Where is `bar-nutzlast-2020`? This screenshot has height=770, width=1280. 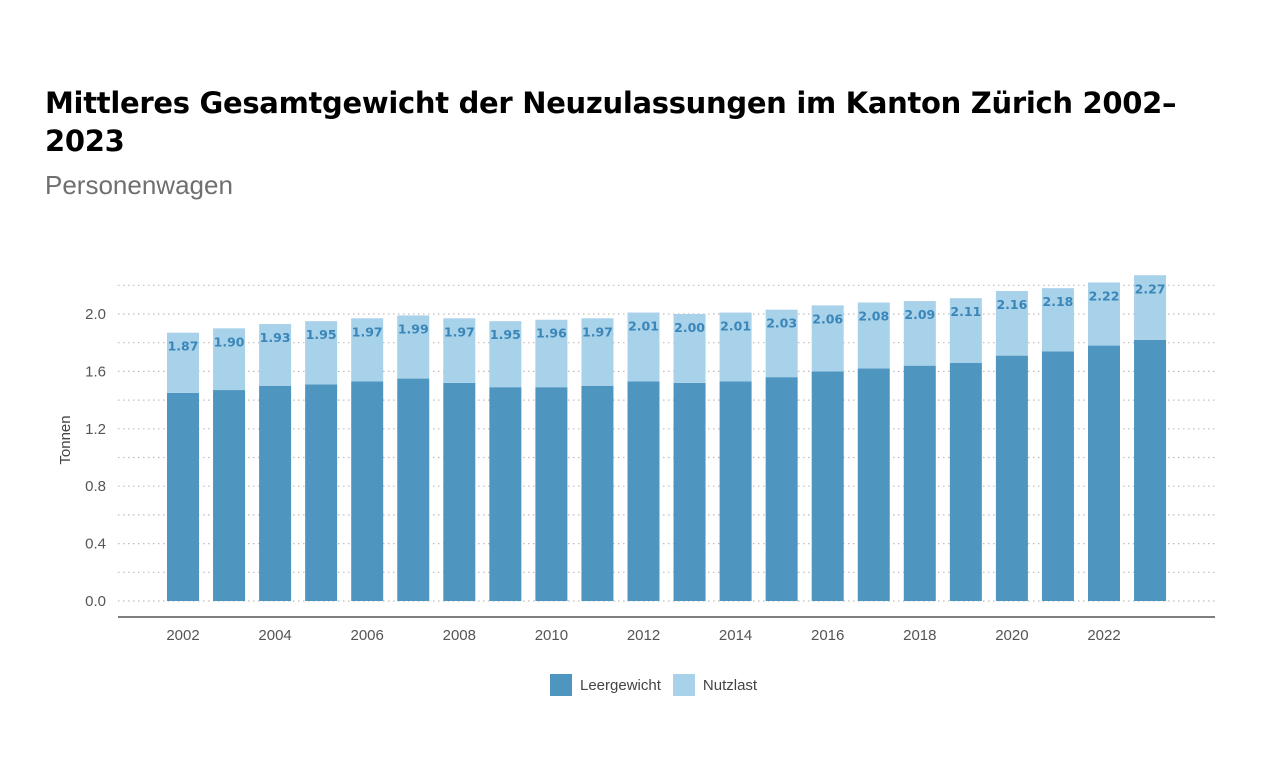 bar-nutzlast-2020 is located at coordinates (1011, 323).